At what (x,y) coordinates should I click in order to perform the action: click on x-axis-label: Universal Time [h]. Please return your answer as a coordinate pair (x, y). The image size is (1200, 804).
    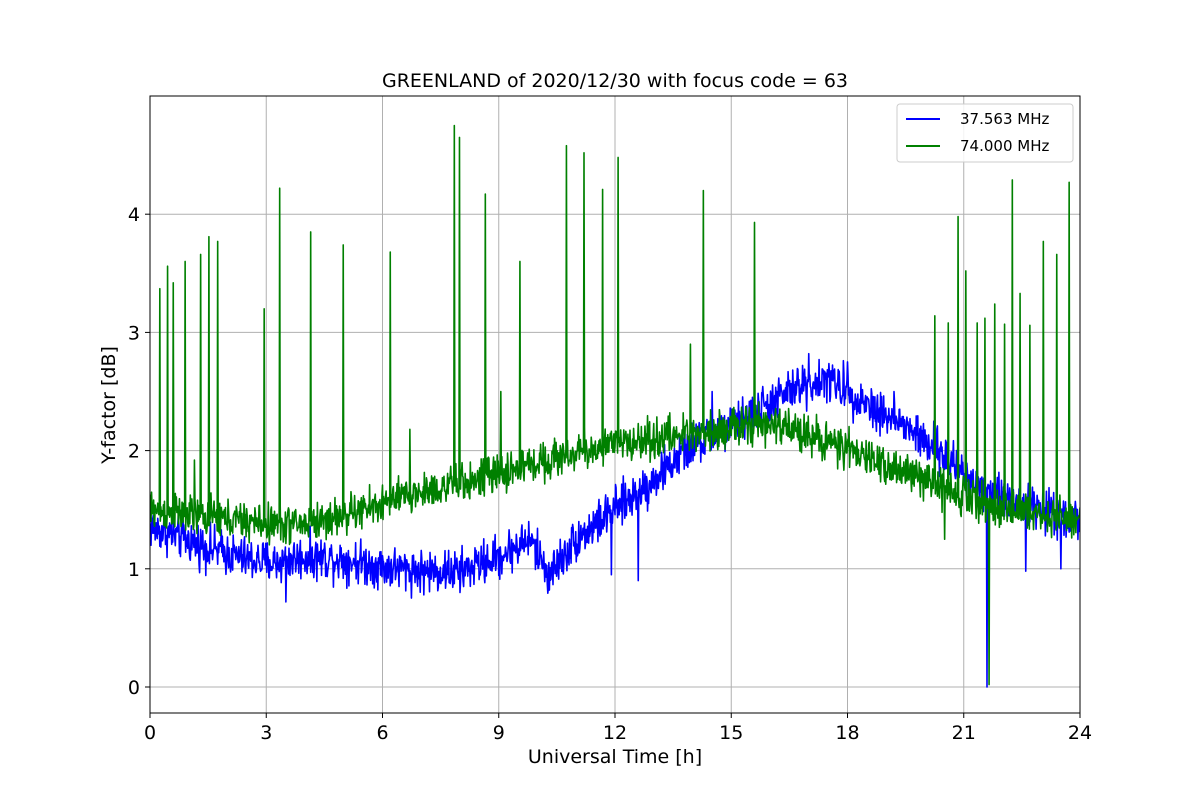
    Looking at the image, I should click on (615, 757).